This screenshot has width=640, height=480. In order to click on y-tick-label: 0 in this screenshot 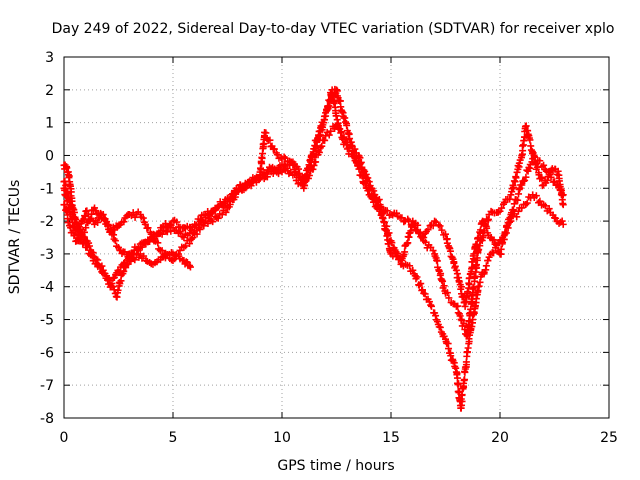, I will do `click(49, 156)`.